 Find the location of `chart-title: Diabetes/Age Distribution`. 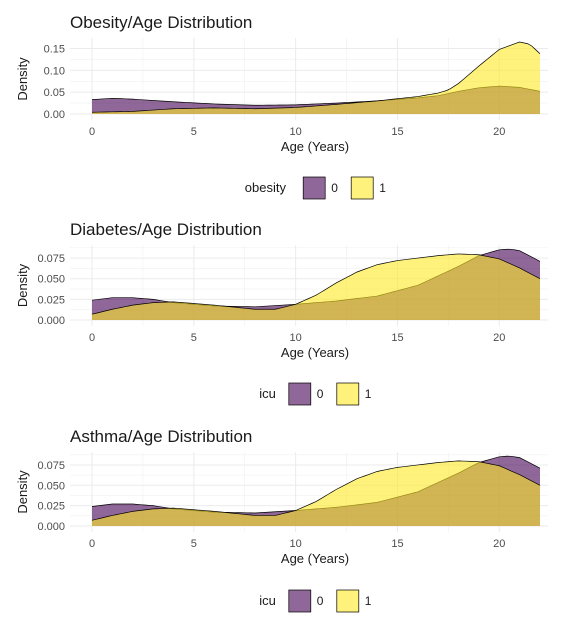

chart-title: Diabetes/Age Distribution is located at coordinates (166, 229).